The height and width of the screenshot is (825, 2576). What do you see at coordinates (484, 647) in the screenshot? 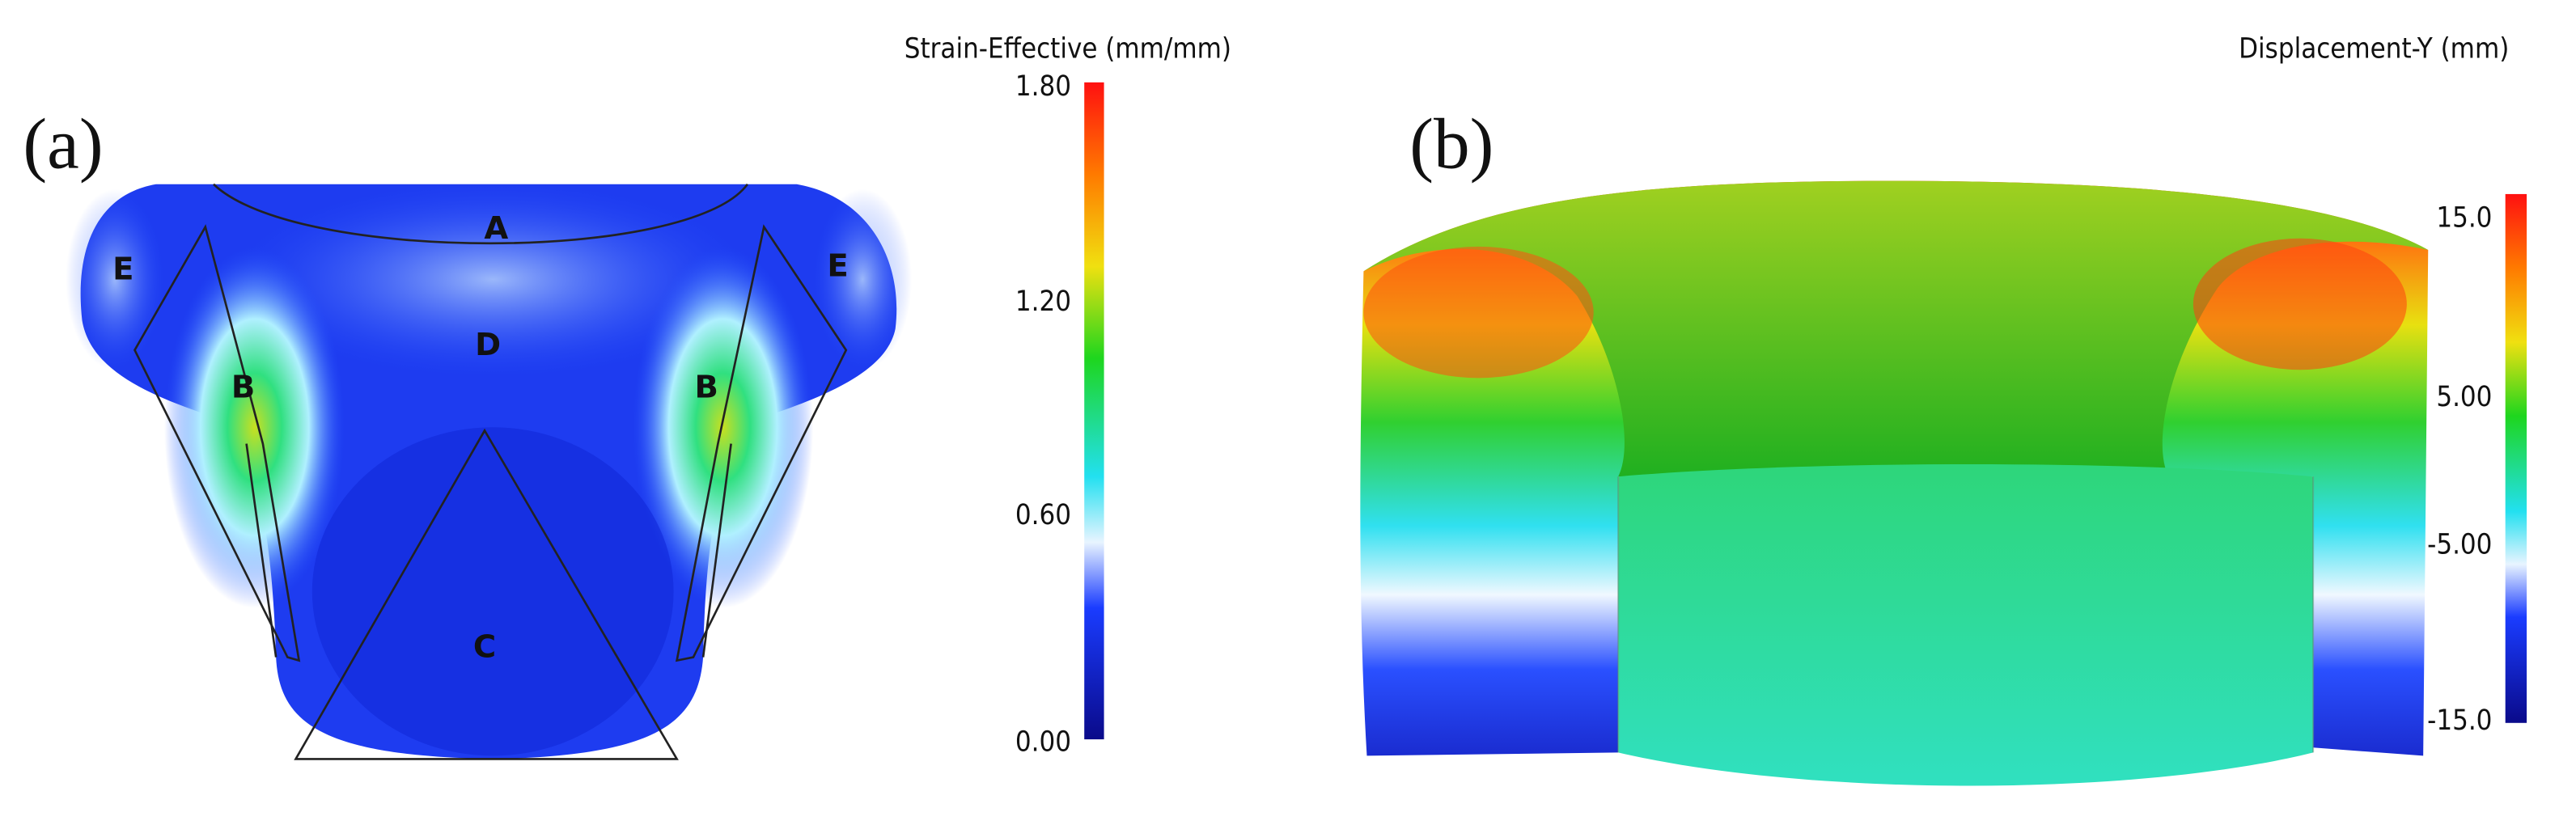
I see `region-label-c: C` at bounding box center [484, 647].